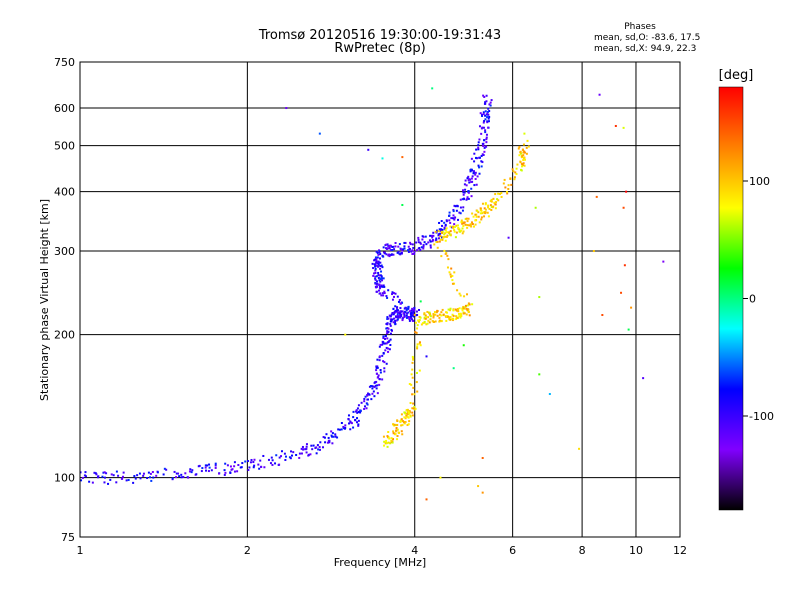 This screenshot has width=800, height=600. Describe the element at coordinates (636, 550) in the screenshot. I see `x-tick-label: 10` at that location.